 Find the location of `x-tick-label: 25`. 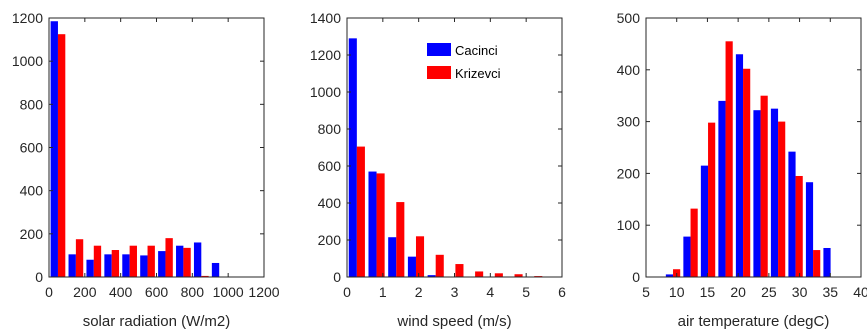

x-tick-label: 25 is located at coordinates (769, 292).